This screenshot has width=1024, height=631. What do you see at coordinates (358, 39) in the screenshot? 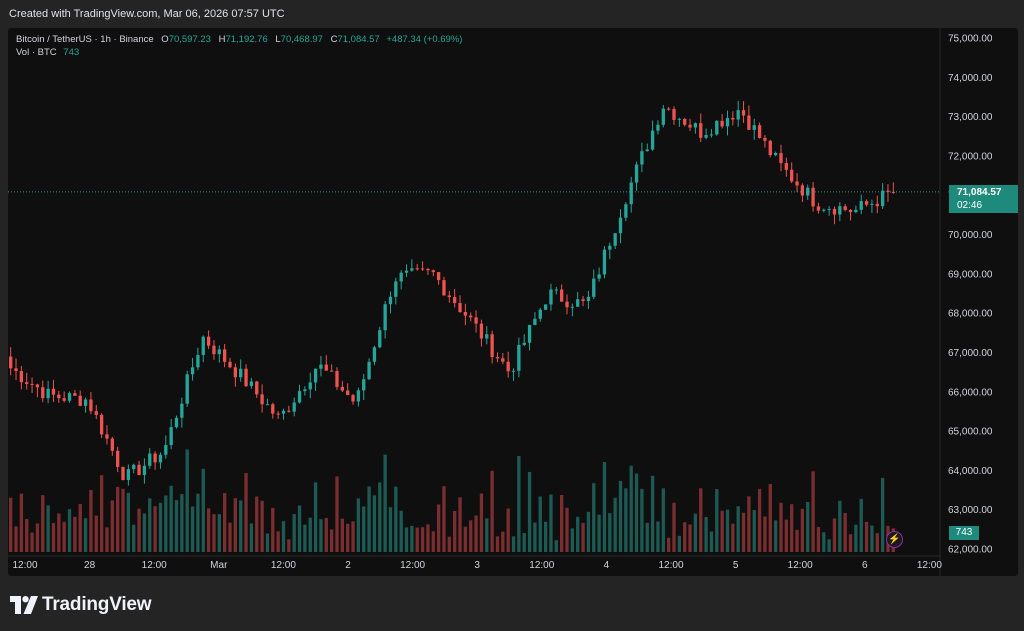
I see `close-value: 71,084.57` at bounding box center [358, 39].